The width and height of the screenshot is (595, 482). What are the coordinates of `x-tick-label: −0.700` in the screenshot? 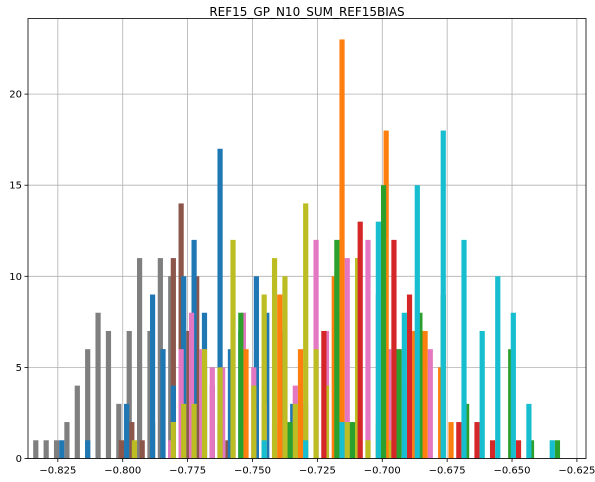 It's located at (382, 471).